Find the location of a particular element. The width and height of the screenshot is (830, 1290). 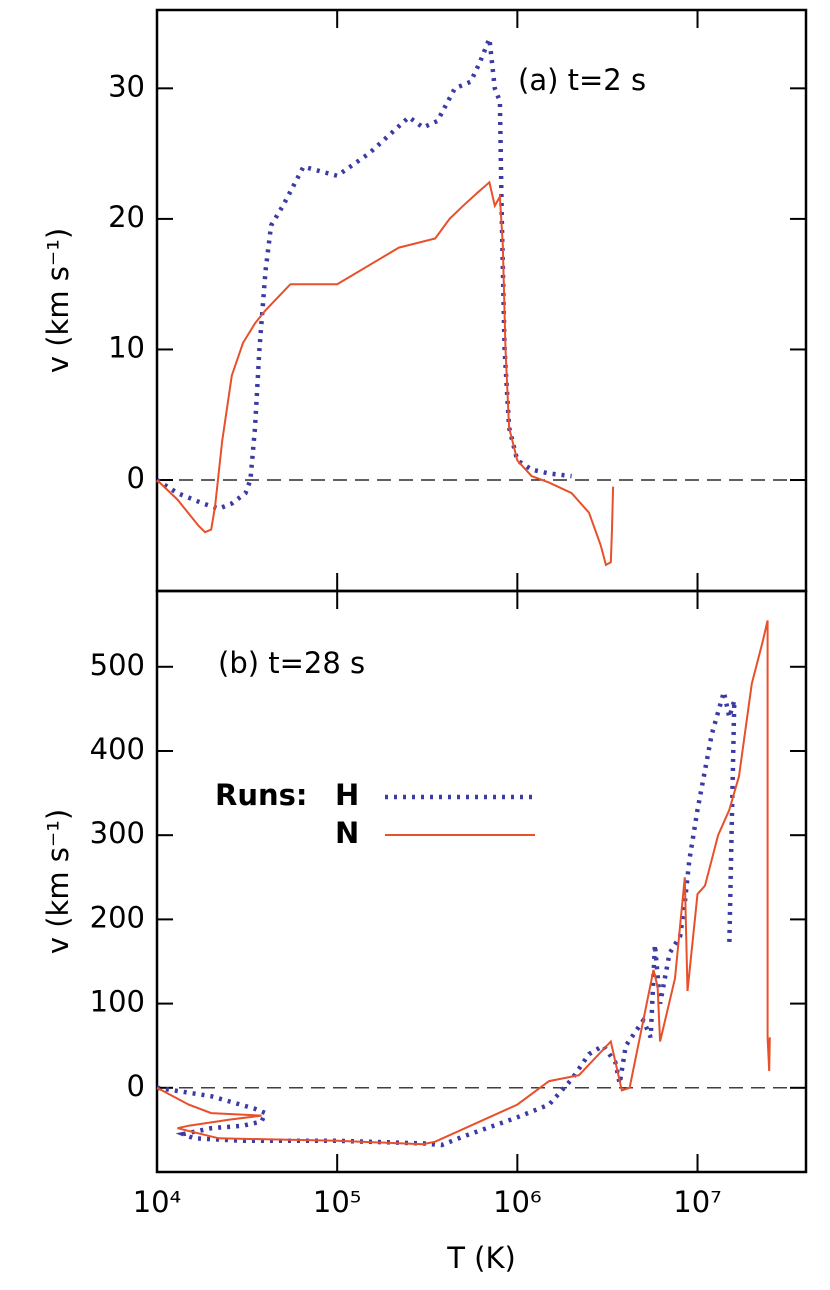

panel-annotation: (a) t=2 s is located at coordinates (582, 80).